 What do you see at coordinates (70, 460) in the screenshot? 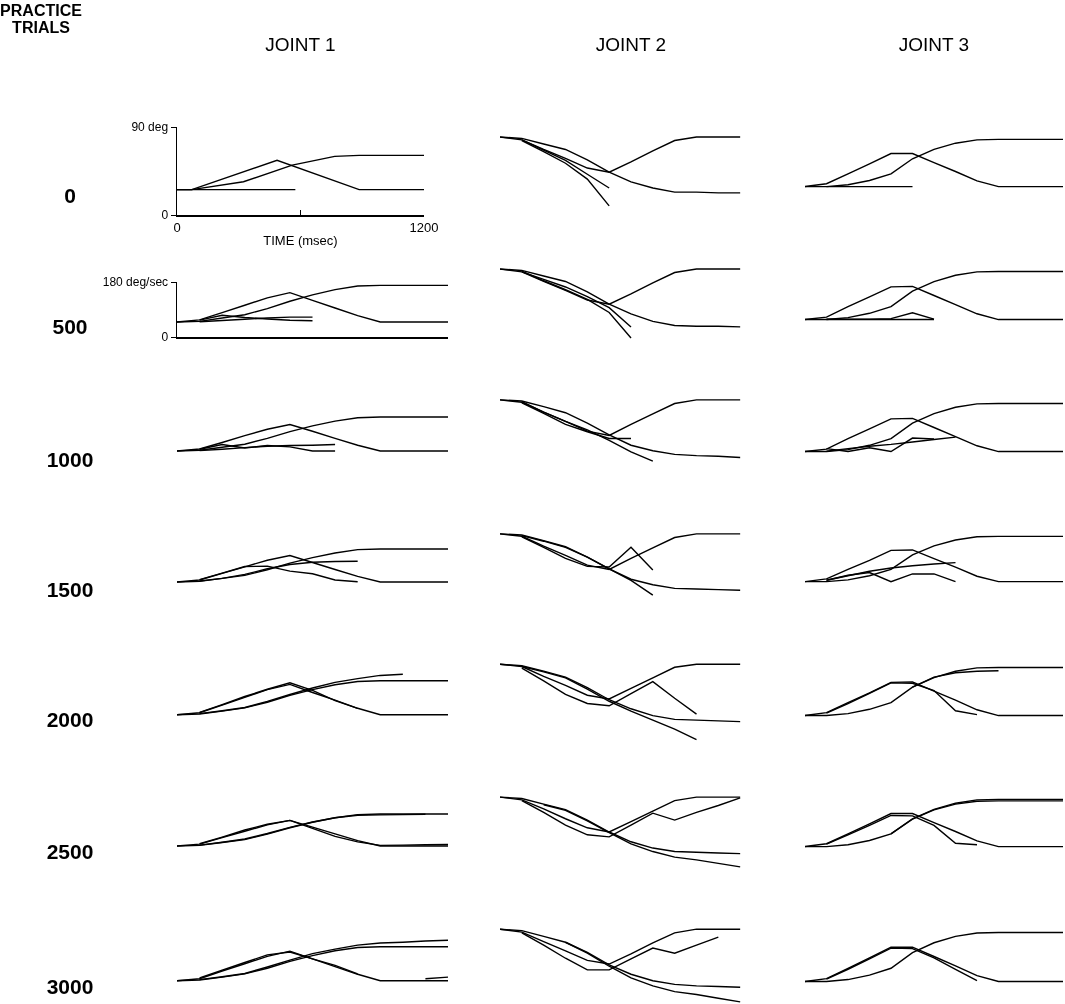
I see `y-axis-title: 1000` at bounding box center [70, 460].